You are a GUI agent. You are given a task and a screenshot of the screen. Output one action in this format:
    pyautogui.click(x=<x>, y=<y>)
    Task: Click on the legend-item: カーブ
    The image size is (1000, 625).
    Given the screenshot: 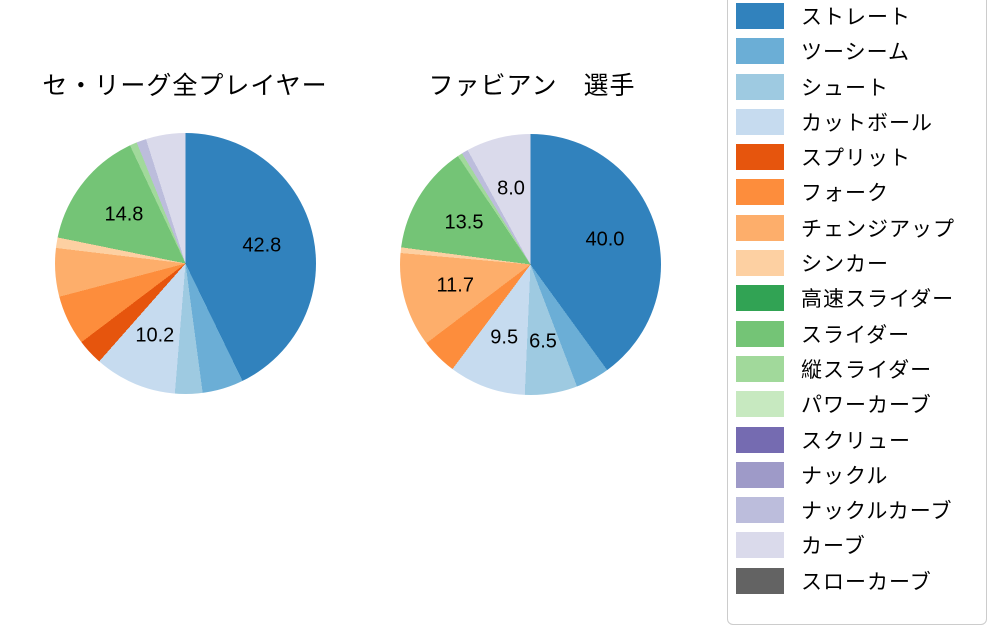 What is the action you would take?
    pyautogui.click(x=861, y=545)
    